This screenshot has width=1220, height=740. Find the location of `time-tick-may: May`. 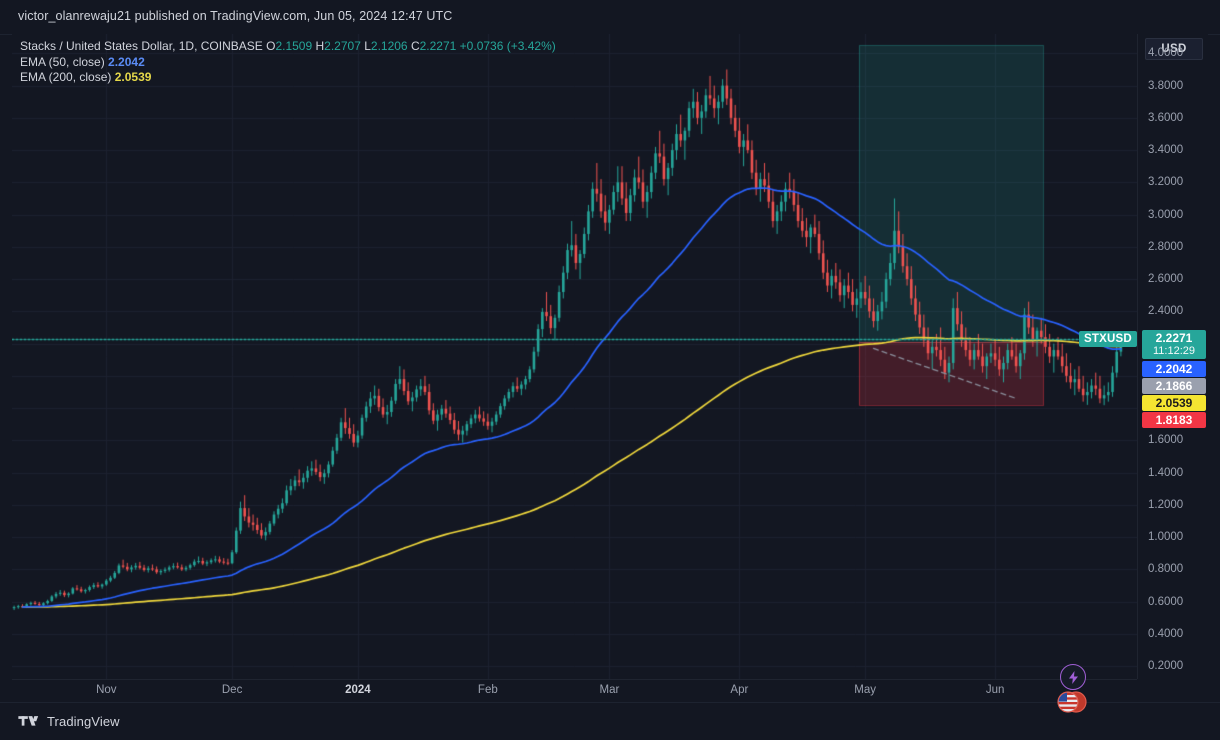

time-tick-may: May is located at coordinates (865, 690).